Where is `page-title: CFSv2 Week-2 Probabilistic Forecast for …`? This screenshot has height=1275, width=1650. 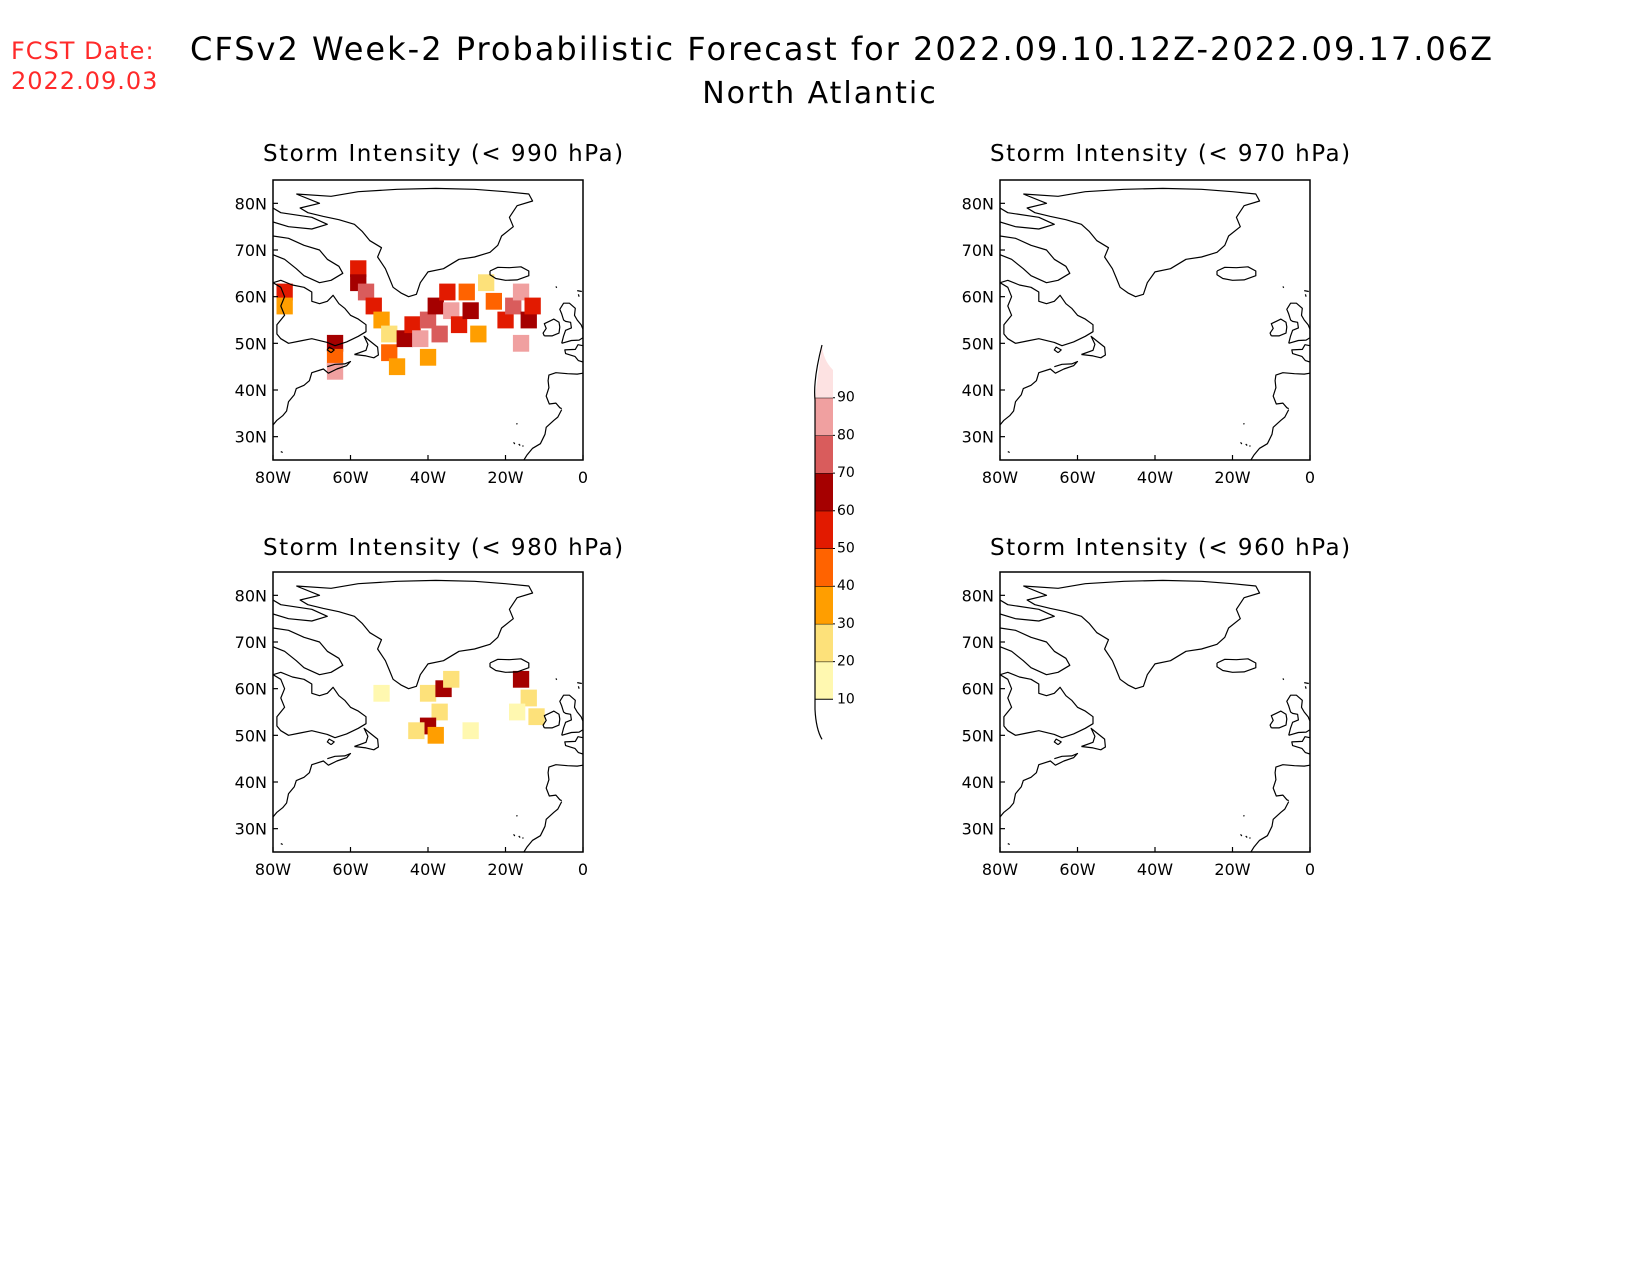 page-title: CFSv2 Week-2 Probabilistic Forecast for … is located at coordinates (842, 49).